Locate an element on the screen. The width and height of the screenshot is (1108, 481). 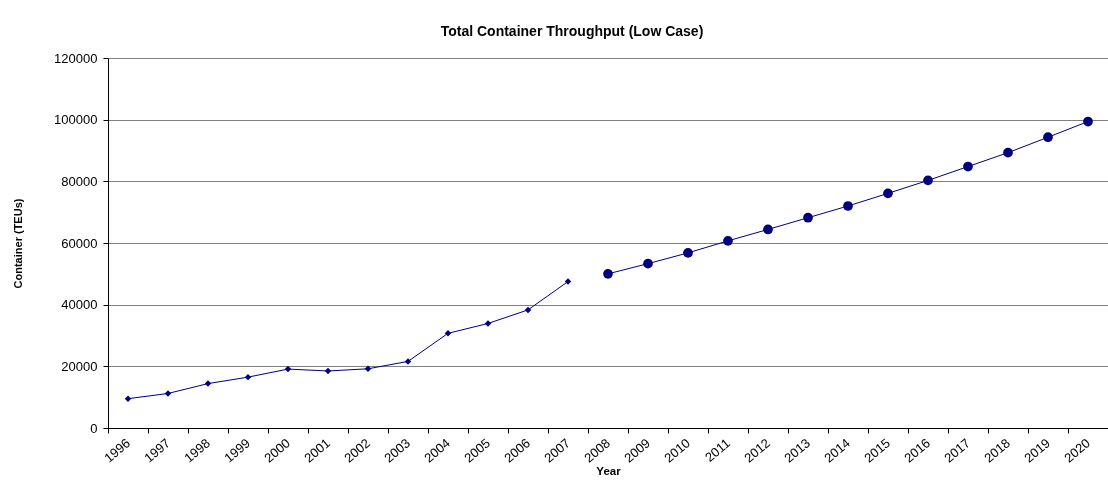
y-tick-label: 40000 is located at coordinates (79, 305).